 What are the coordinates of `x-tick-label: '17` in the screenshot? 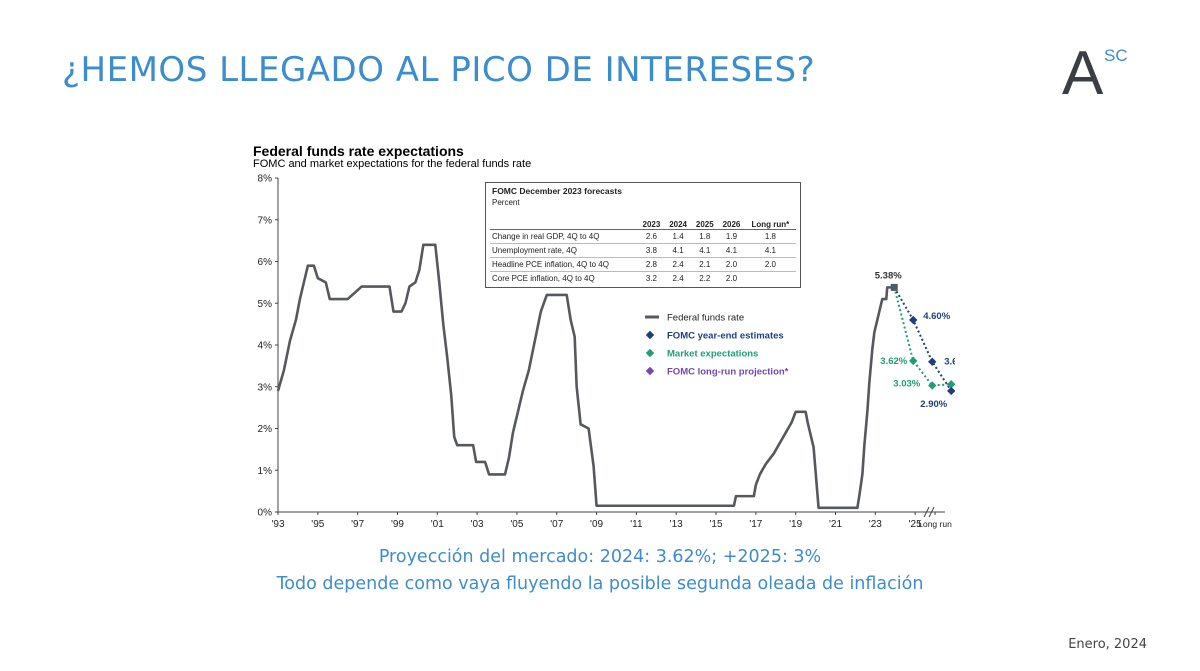 It's located at (755, 524).